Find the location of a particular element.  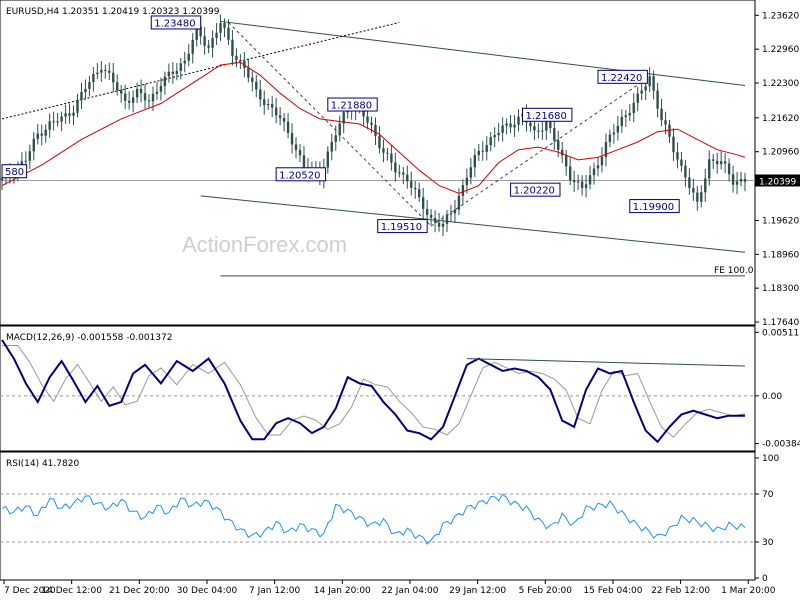

time-tick-label: 15 Feb 04:00 is located at coordinates (612, 591).